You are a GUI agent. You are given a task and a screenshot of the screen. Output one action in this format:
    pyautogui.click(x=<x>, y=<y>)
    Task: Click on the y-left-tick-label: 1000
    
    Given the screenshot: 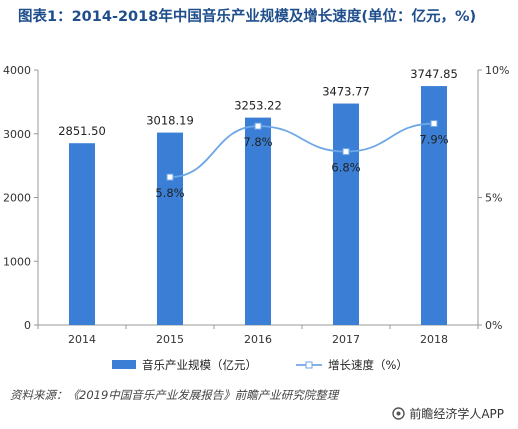 What is the action you would take?
    pyautogui.click(x=17, y=261)
    